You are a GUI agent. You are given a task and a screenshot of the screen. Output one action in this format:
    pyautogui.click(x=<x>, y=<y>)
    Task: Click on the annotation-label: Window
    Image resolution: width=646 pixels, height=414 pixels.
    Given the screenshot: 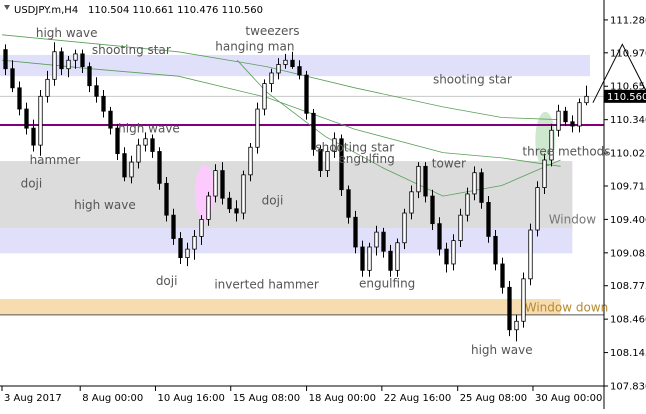 What is the action you would take?
    pyautogui.click(x=573, y=220)
    